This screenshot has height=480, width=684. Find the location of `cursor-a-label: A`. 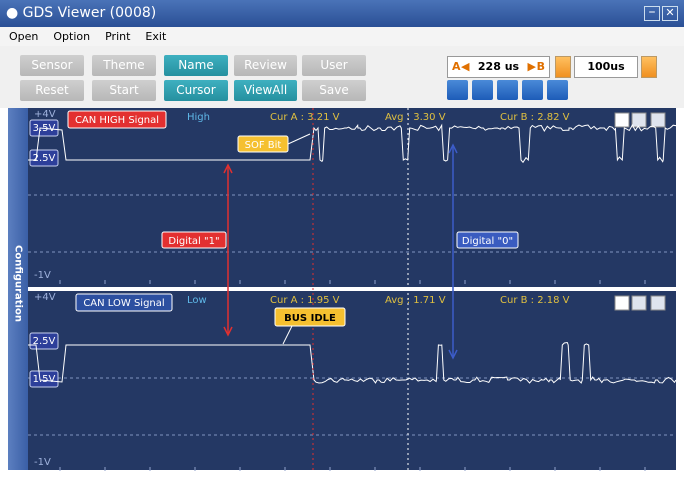

cursor-a-label: A is located at coordinates (456, 66).